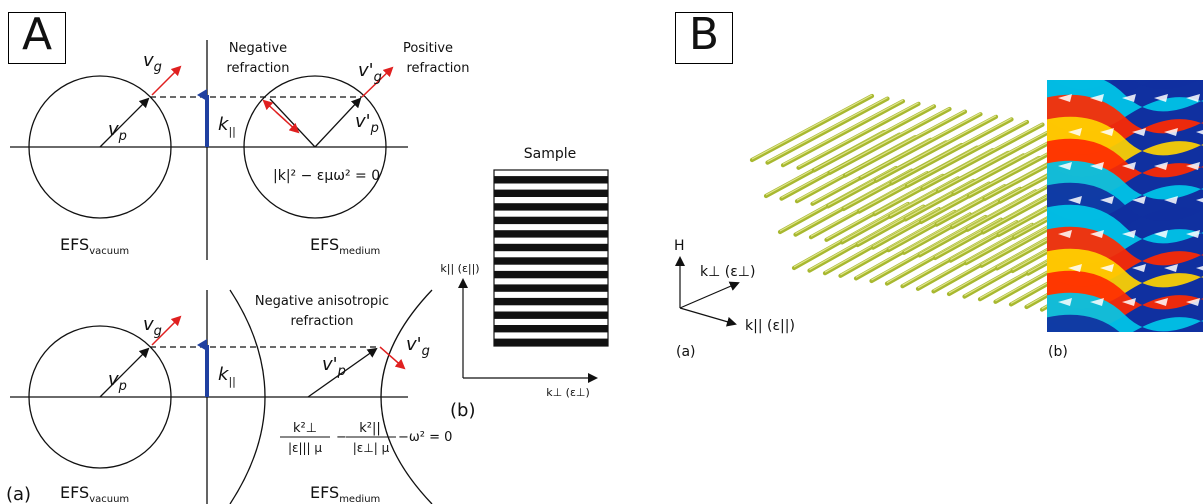 The height and width of the screenshot is (504, 1203). I want to click on vpp-arrow-bottom, so click(342, 372).